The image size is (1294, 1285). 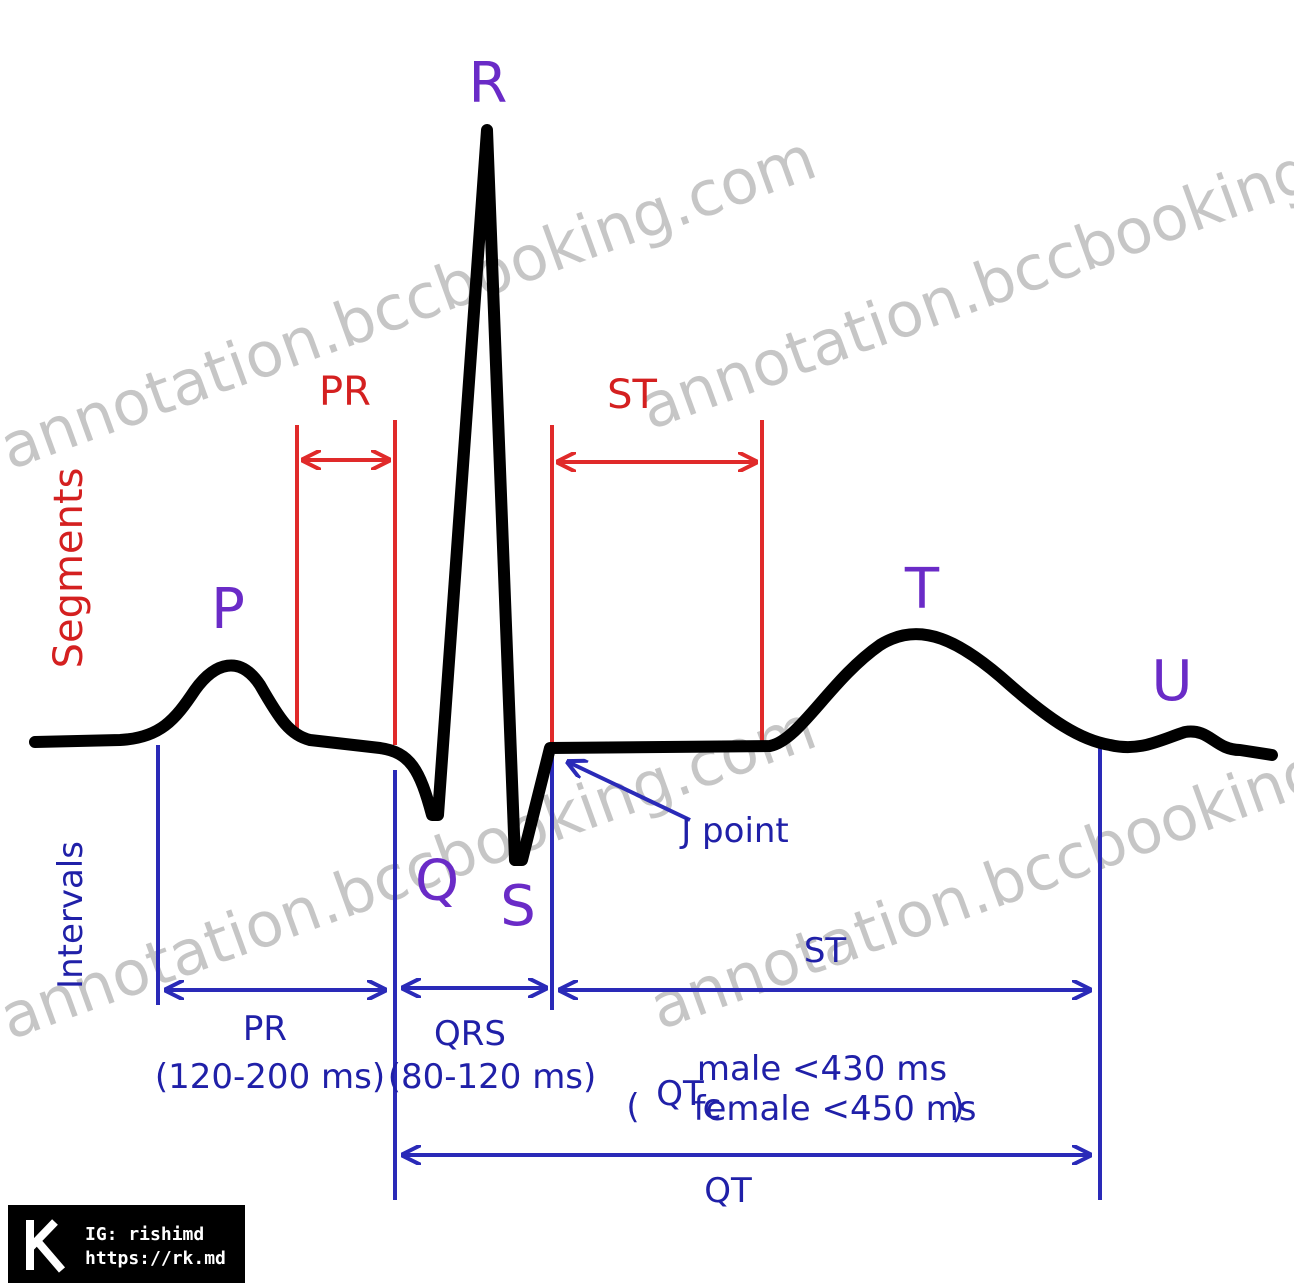 I want to click on interval-range: (80-120 ms), so click(x=492, y=1077).